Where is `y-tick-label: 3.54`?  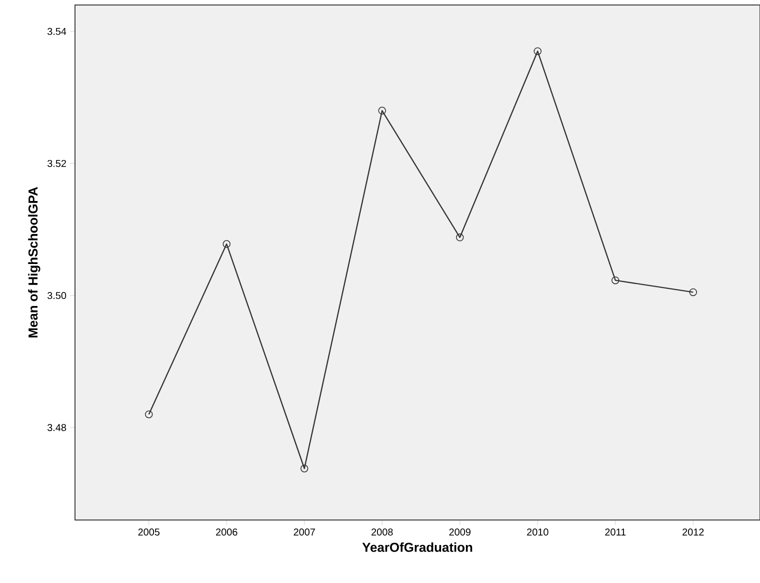
y-tick-label: 3.54 is located at coordinates (56, 31).